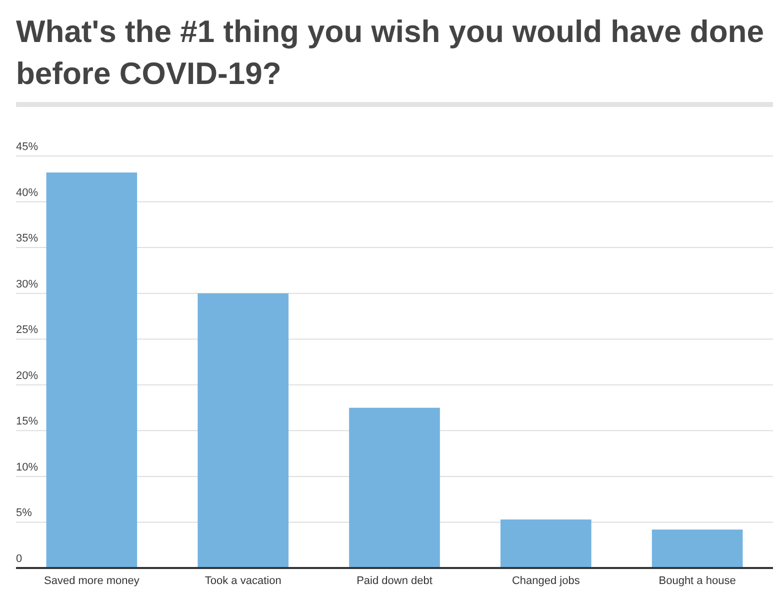 This screenshot has height=596, width=780. Describe the element at coordinates (19, 559) in the screenshot. I see `y-tick-label: 0` at that location.